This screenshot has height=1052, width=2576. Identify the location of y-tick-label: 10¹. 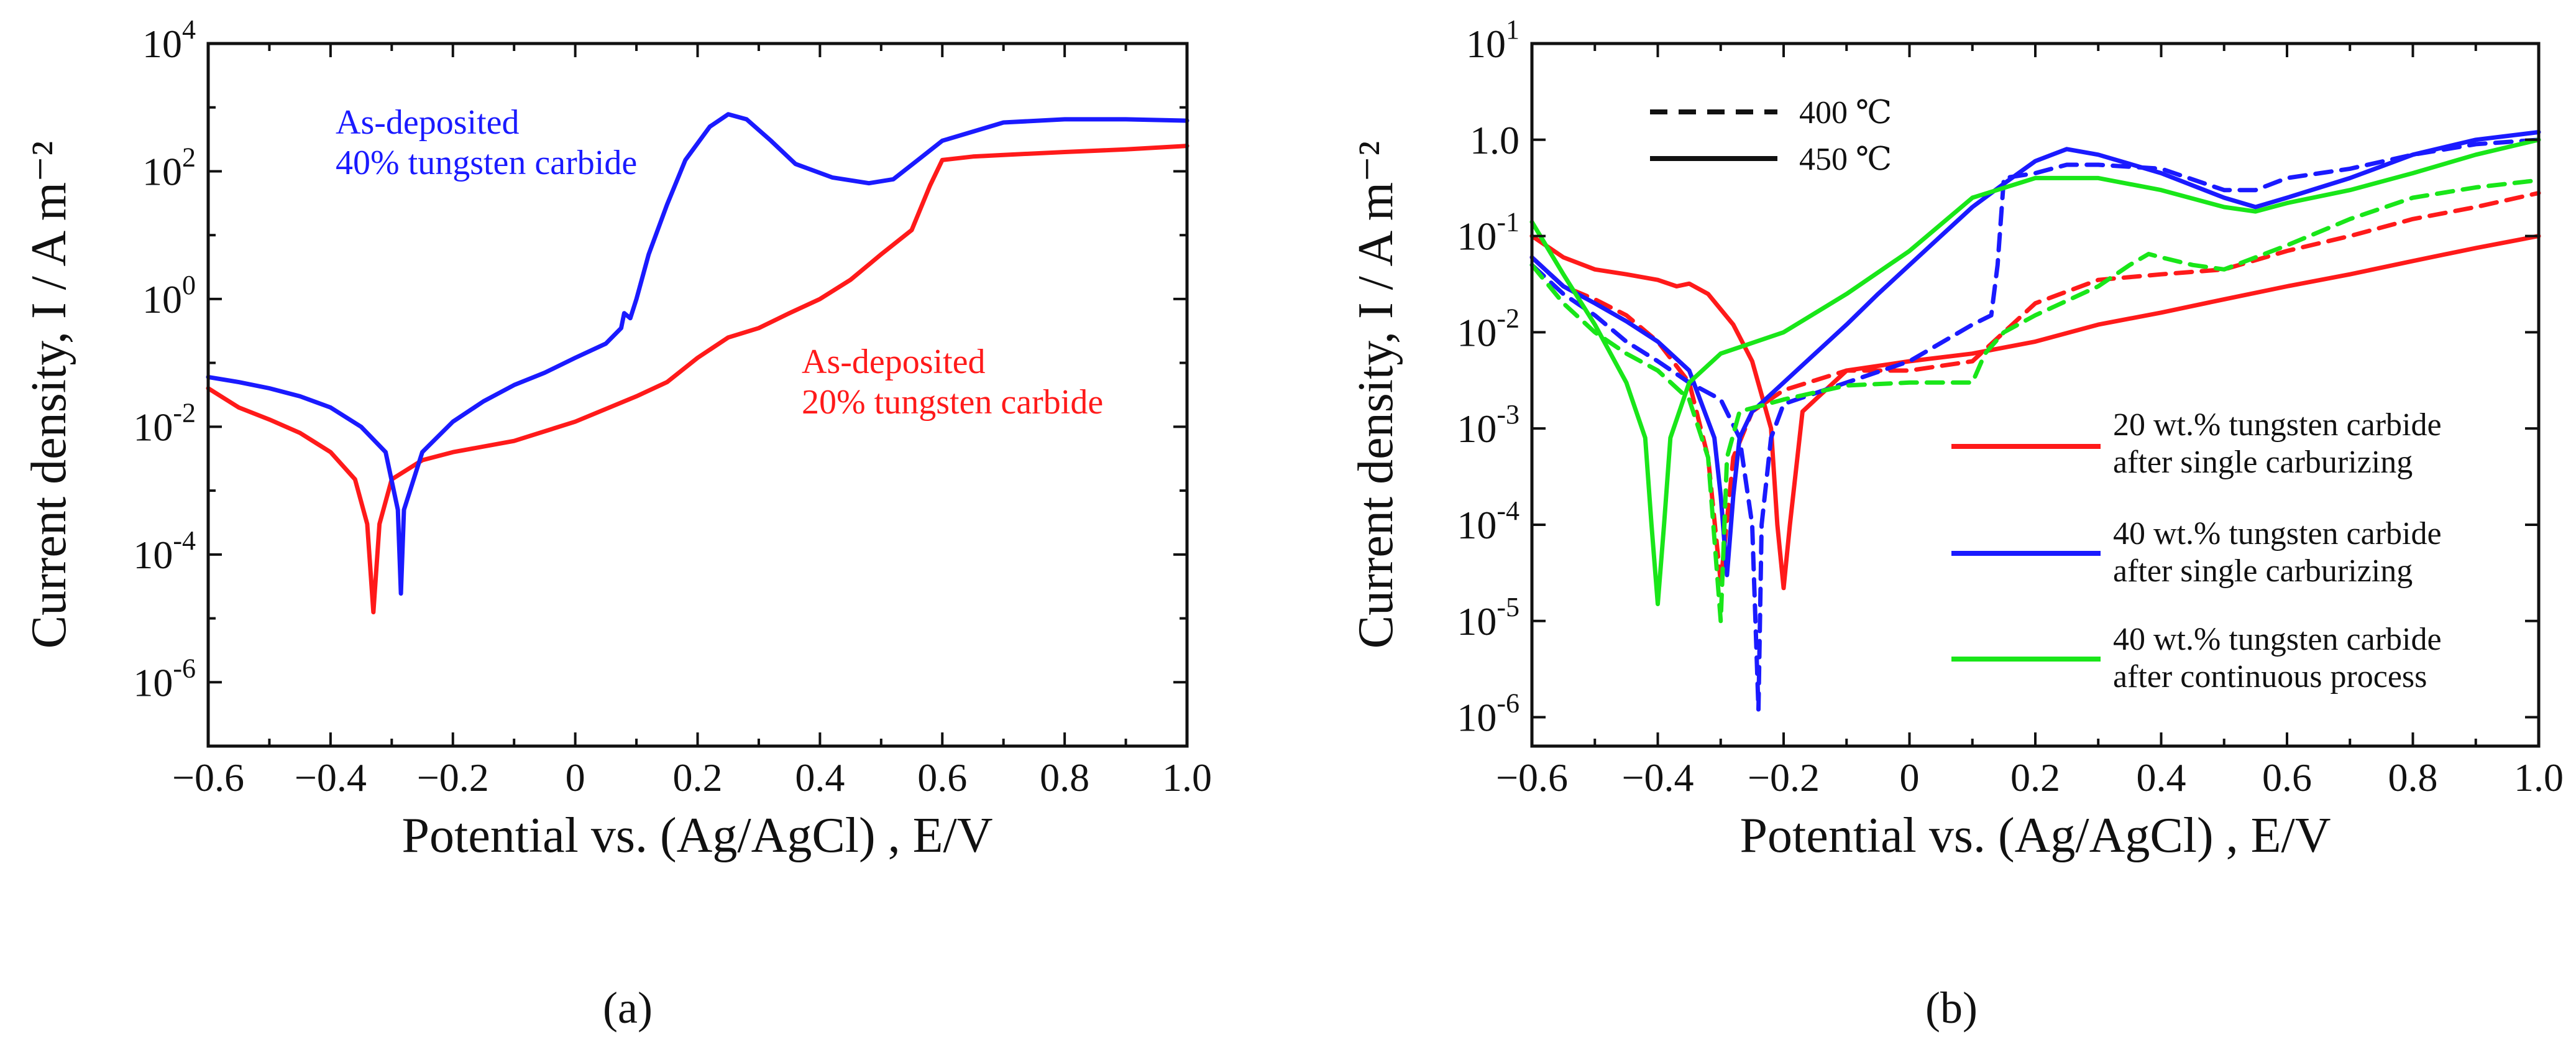
(1492, 40).